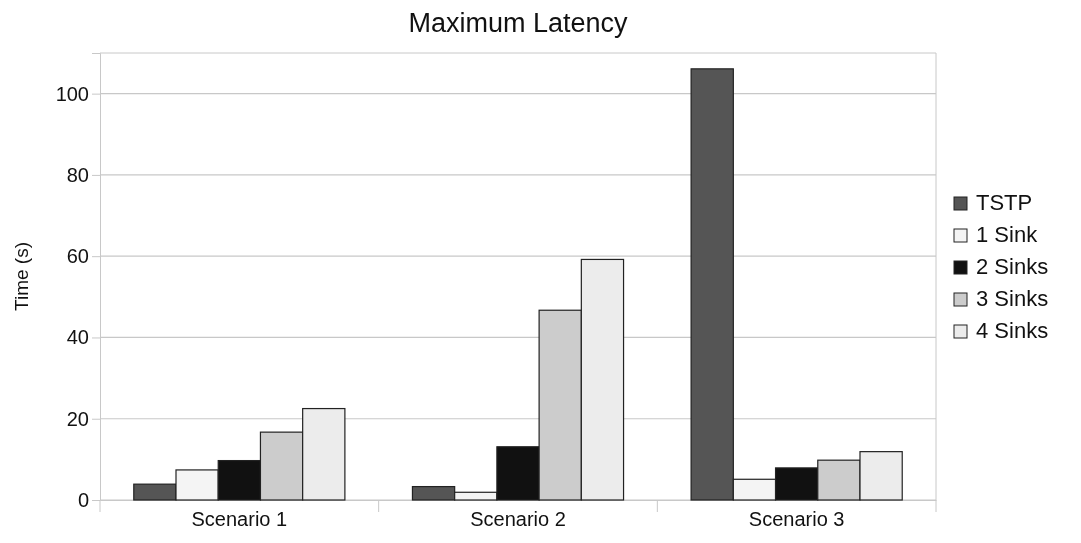 This screenshot has width=1081, height=543. I want to click on legend-label: 4 Sinks, so click(1012, 330).